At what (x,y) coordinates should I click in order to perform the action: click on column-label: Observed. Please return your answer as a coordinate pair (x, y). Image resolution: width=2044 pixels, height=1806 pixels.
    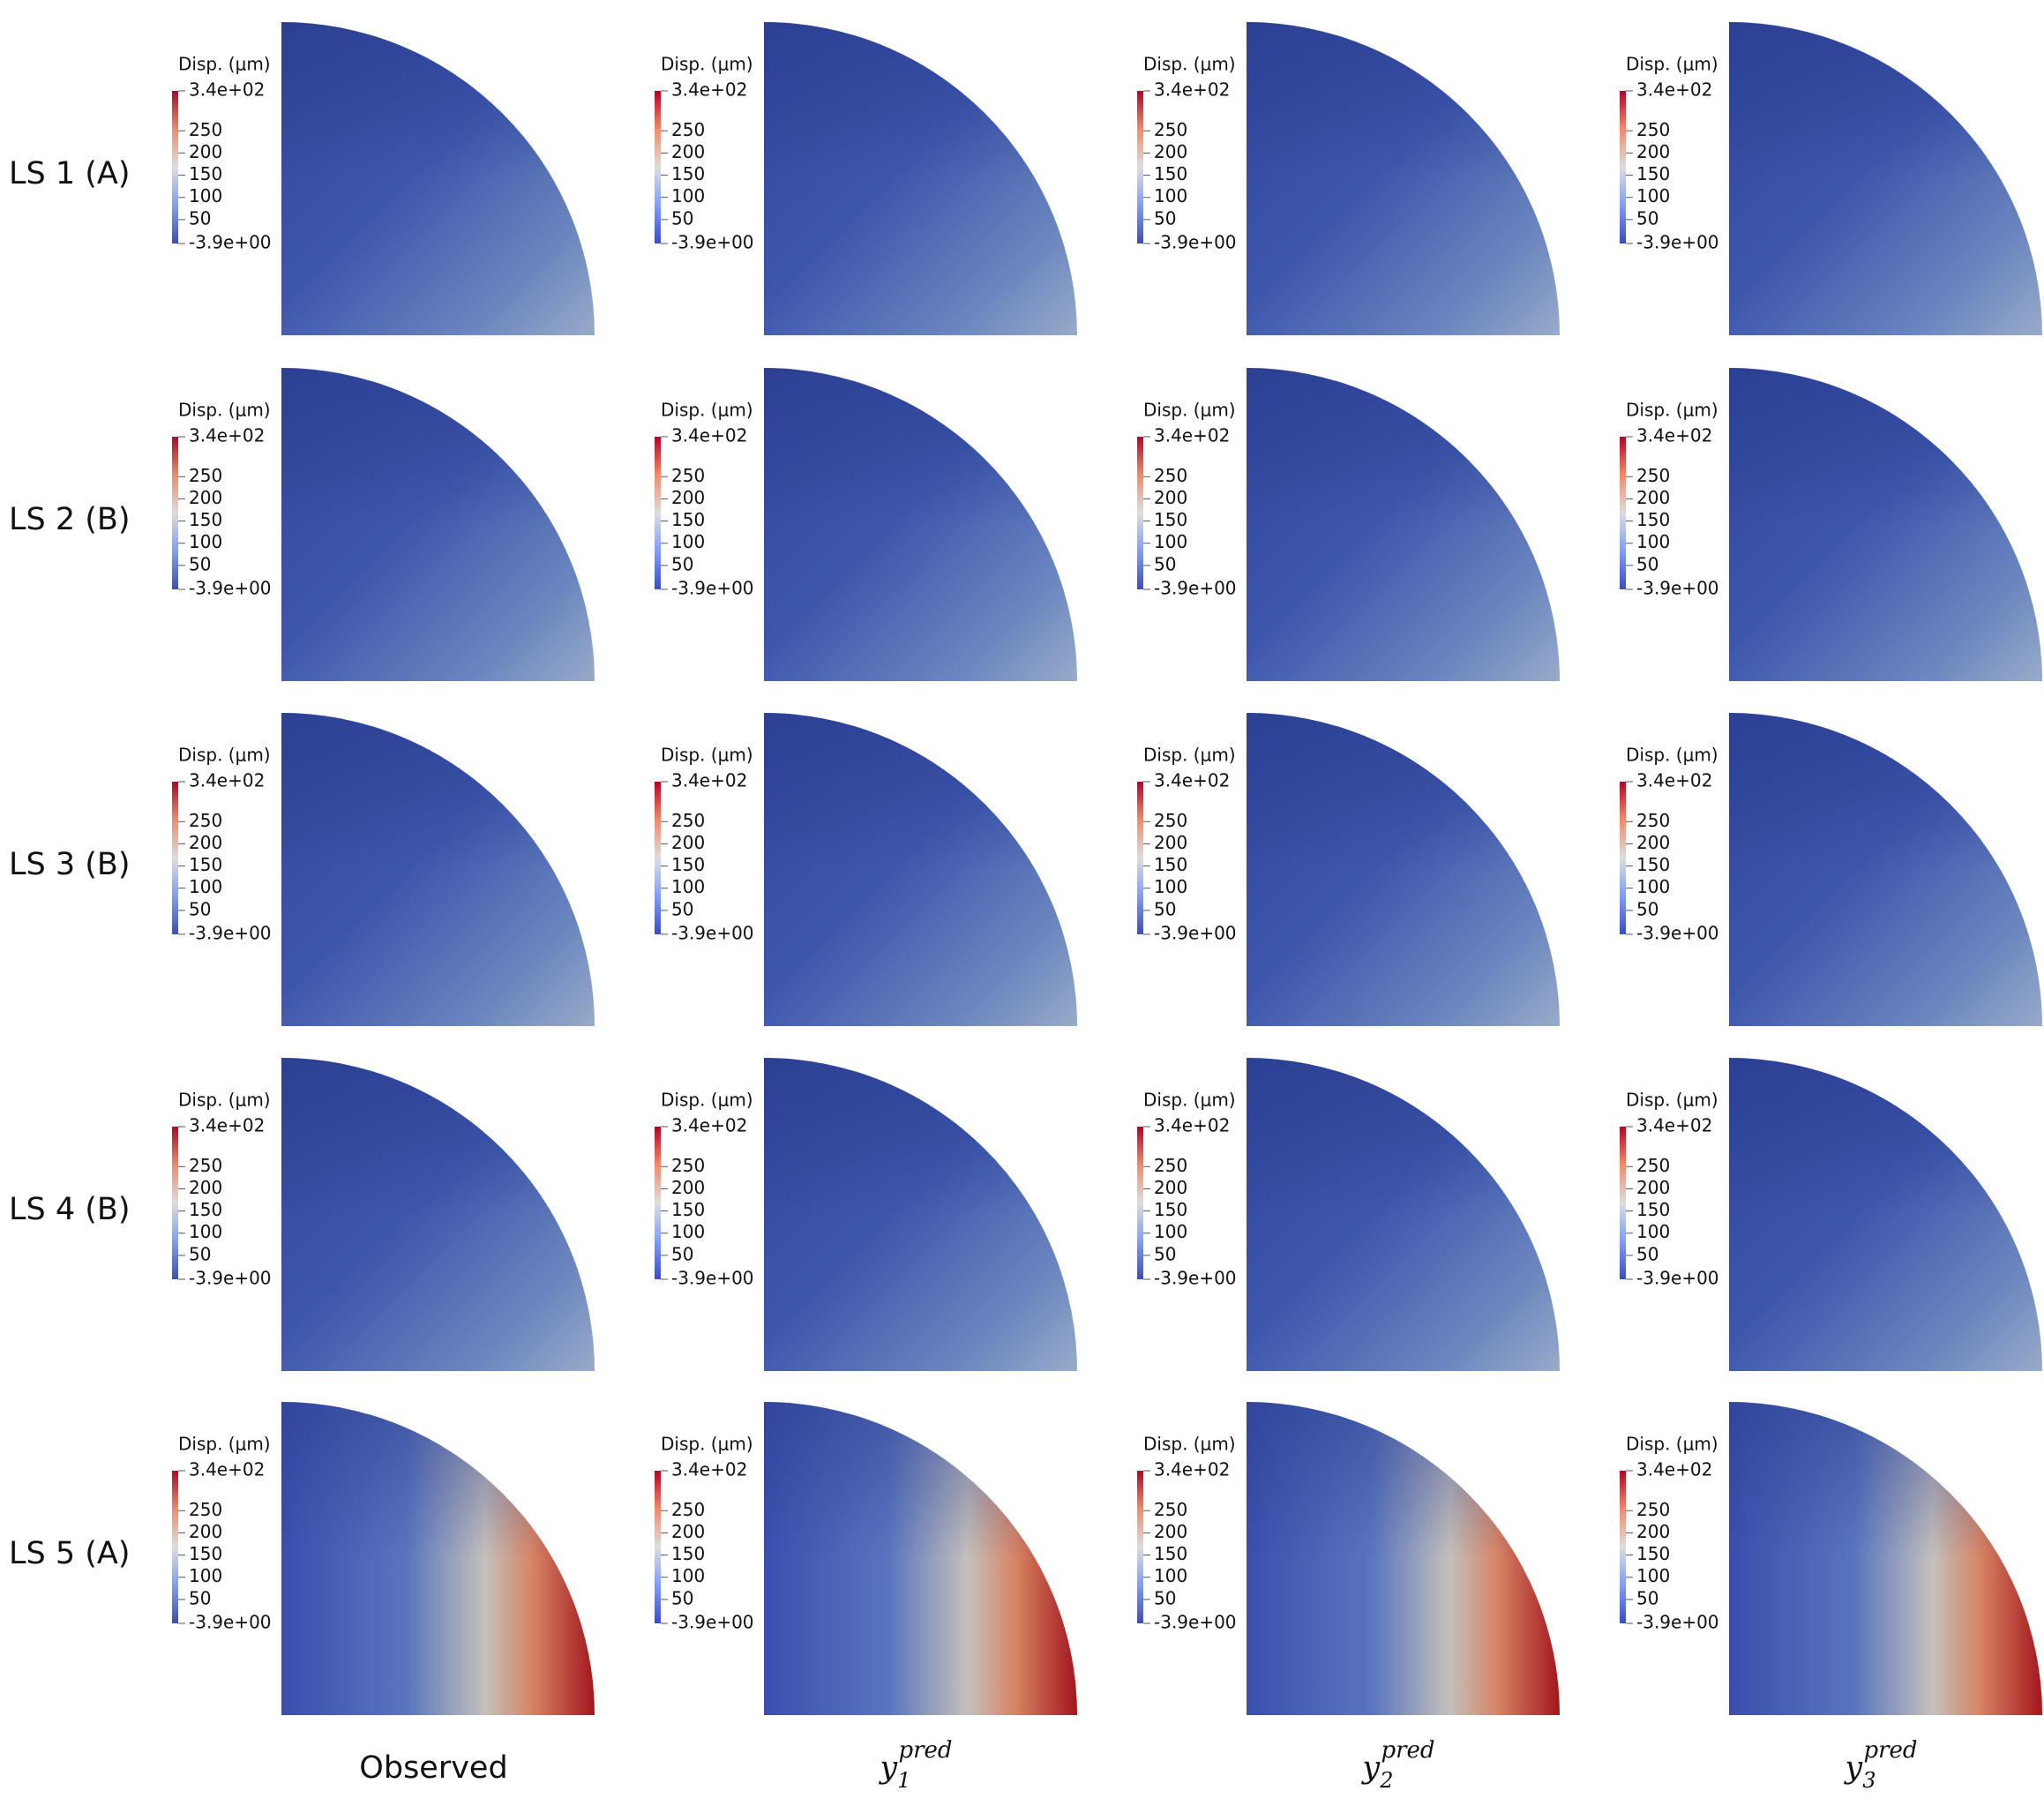
    Looking at the image, I should click on (433, 1768).